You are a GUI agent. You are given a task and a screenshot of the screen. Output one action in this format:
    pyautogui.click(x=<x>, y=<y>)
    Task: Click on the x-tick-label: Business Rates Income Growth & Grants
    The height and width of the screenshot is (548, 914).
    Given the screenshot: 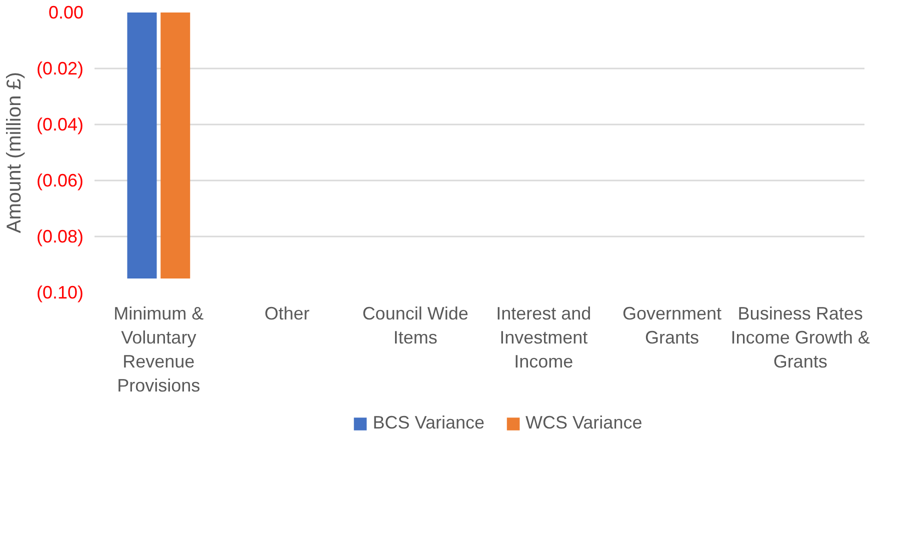 What is the action you would take?
    pyautogui.click(x=800, y=338)
    